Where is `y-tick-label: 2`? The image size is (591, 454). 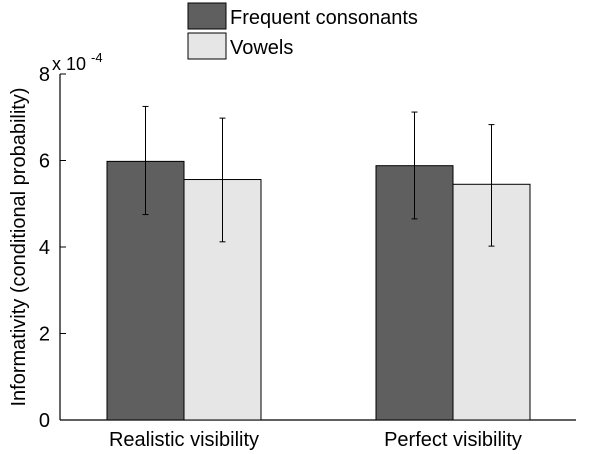
y-tick-label: 2 is located at coordinates (44, 335).